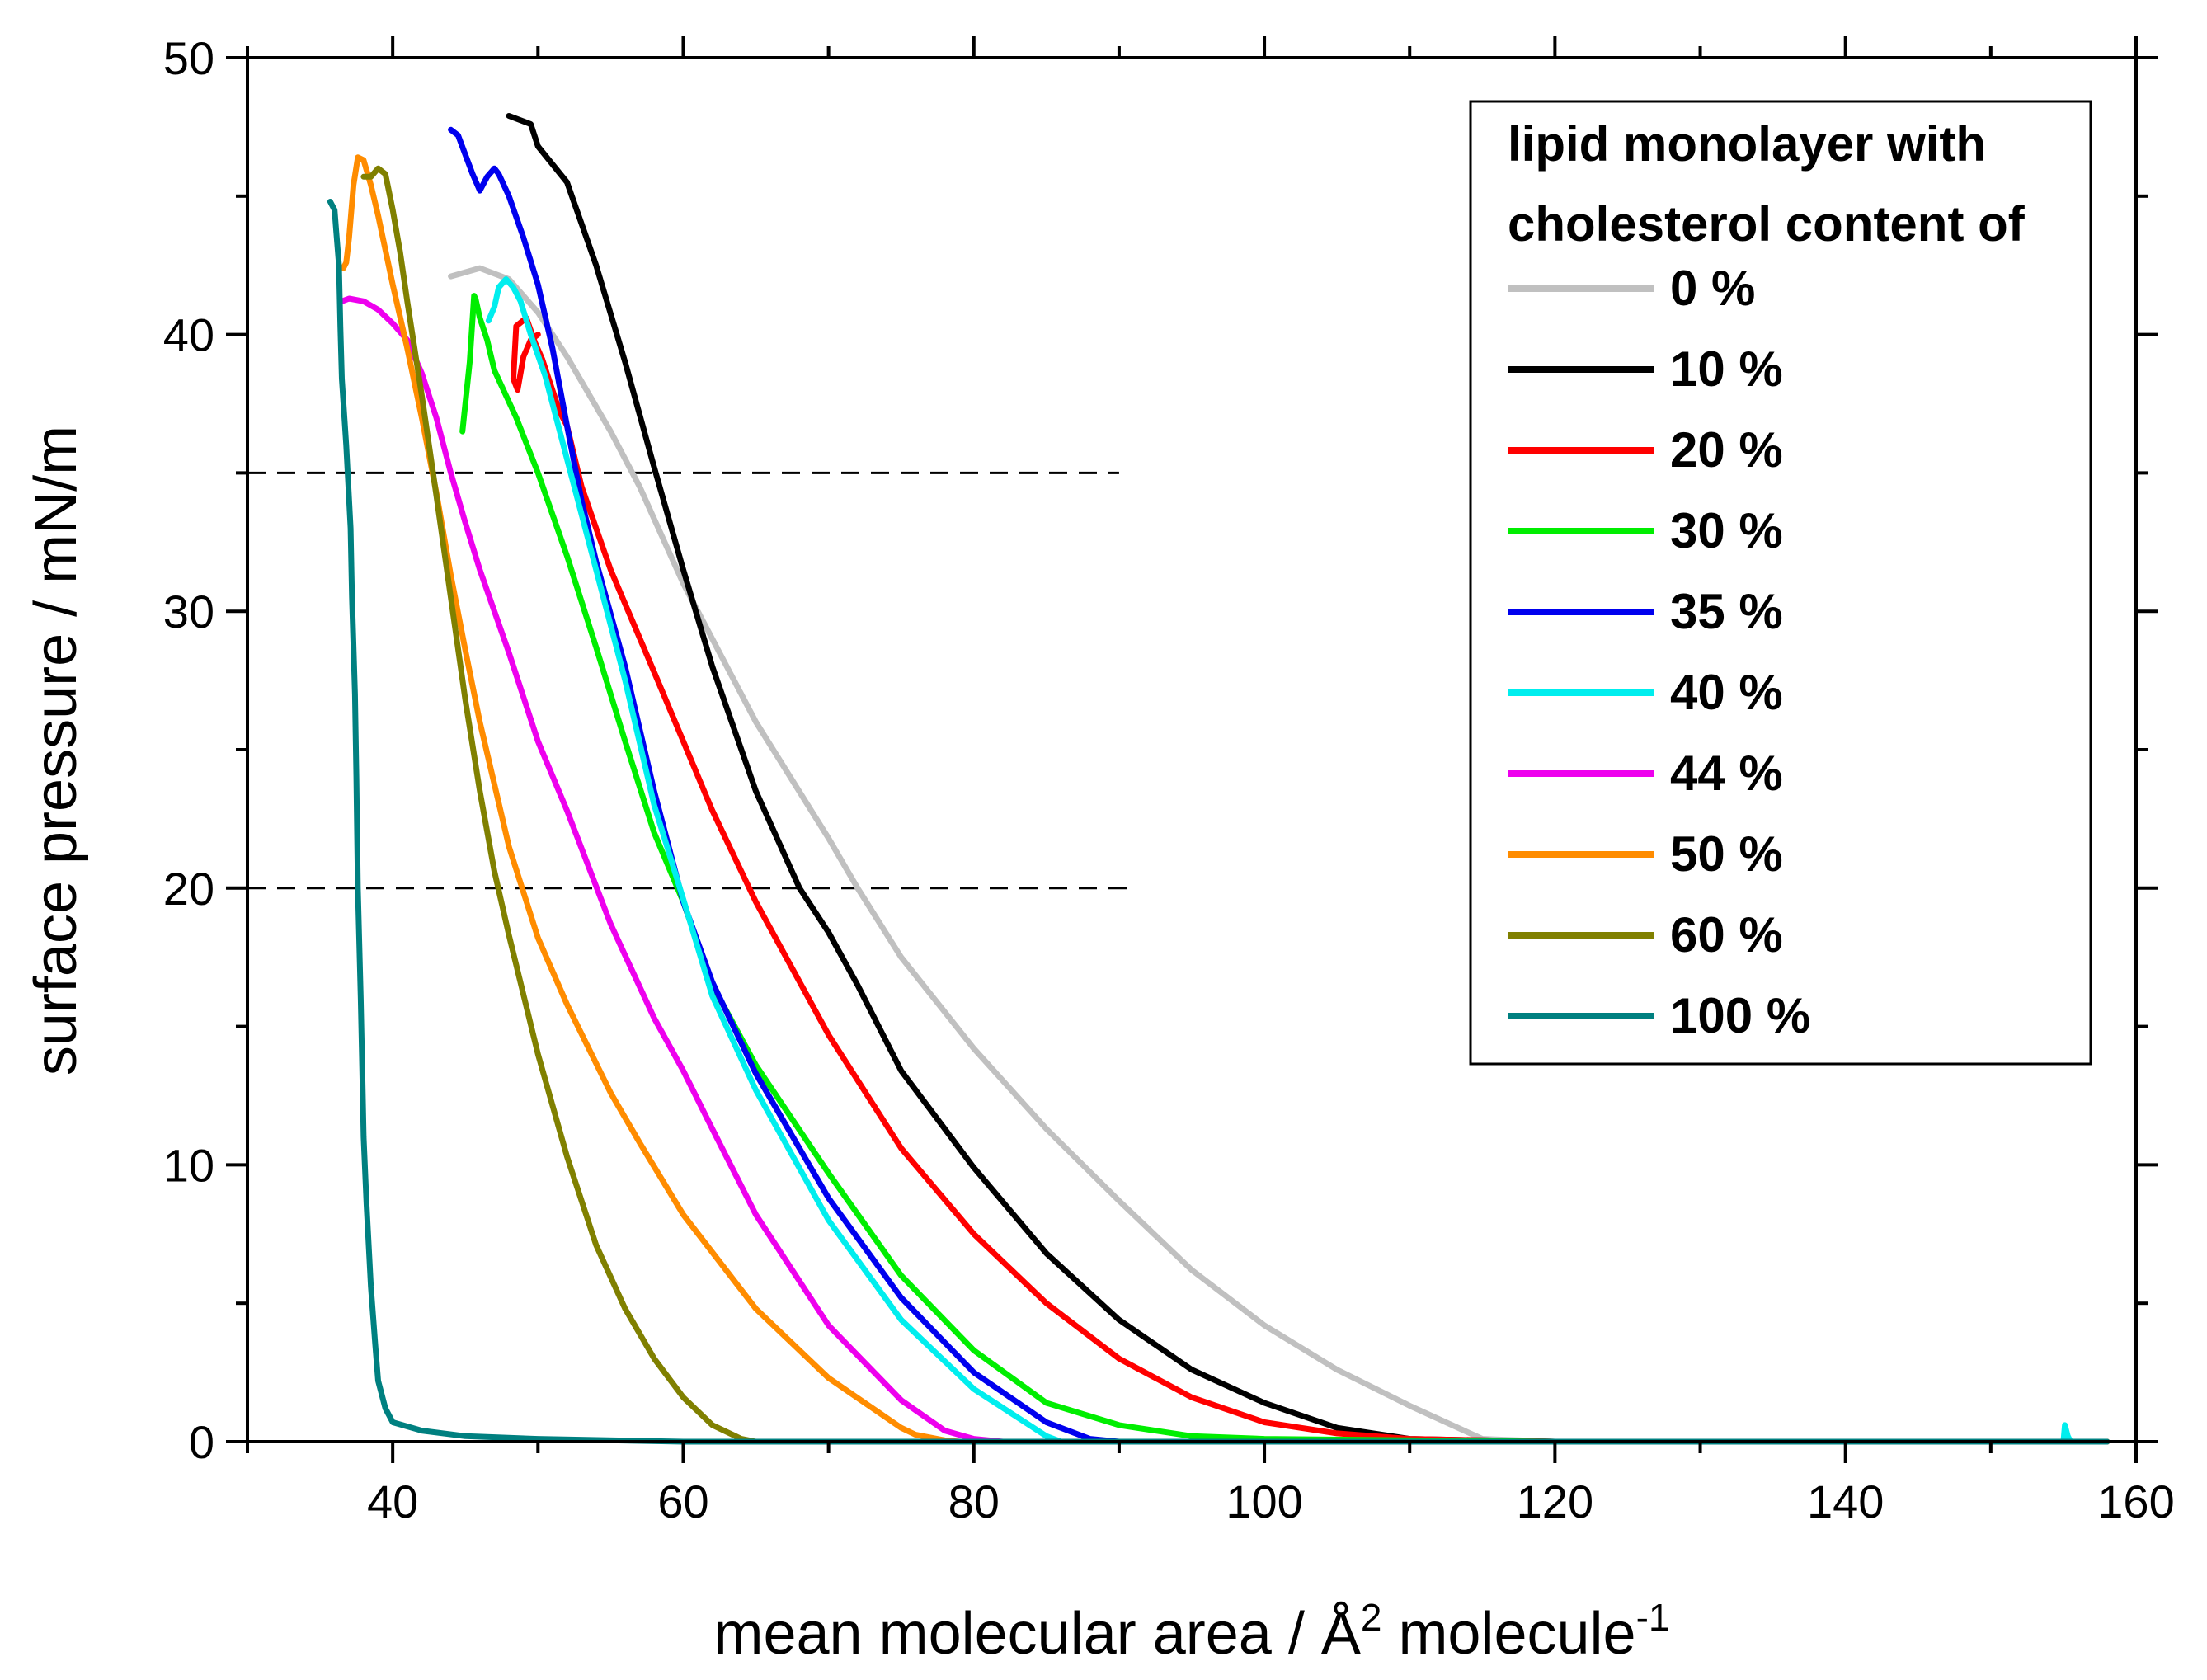 This screenshot has width=2207, height=1680. I want to click on y-tick-label: 10, so click(188, 1165).